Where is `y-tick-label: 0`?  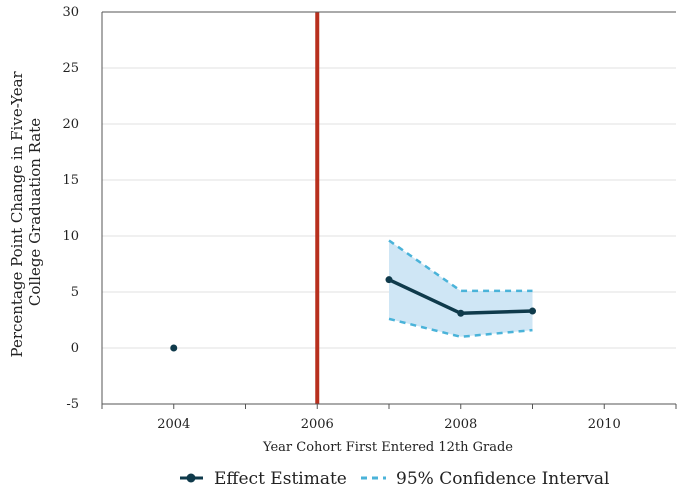 y-tick-label: 0 is located at coordinates (75, 348).